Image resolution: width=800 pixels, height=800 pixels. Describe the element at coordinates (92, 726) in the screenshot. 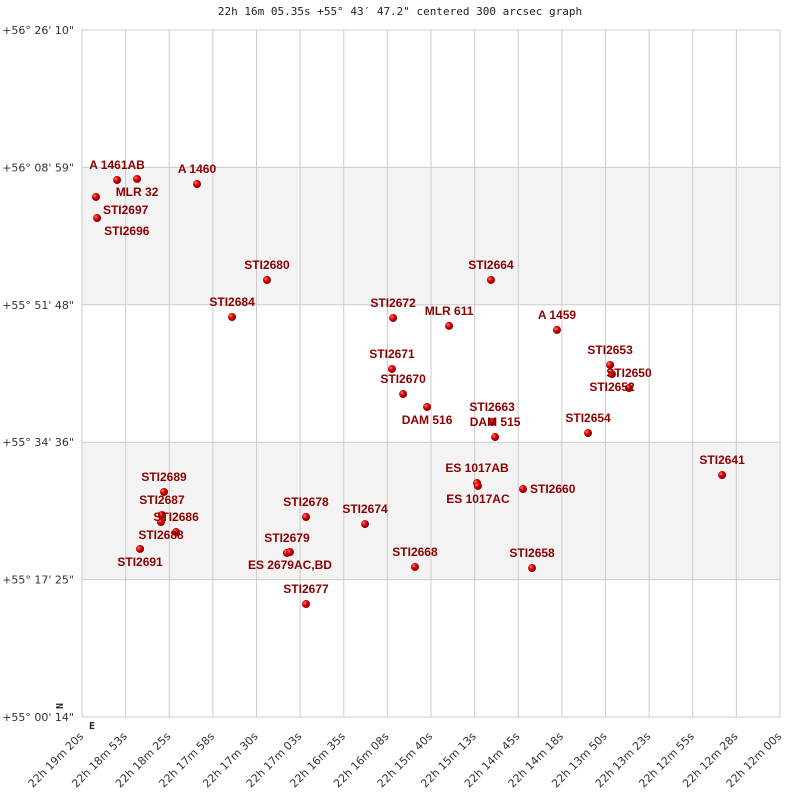

I see `compass-east-label: E` at that location.